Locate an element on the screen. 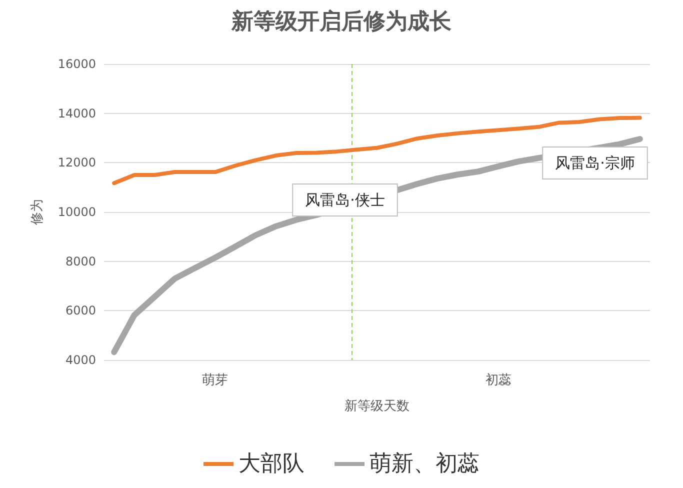 The height and width of the screenshot is (488, 683). y-tick-label: 4000 is located at coordinates (80, 360).